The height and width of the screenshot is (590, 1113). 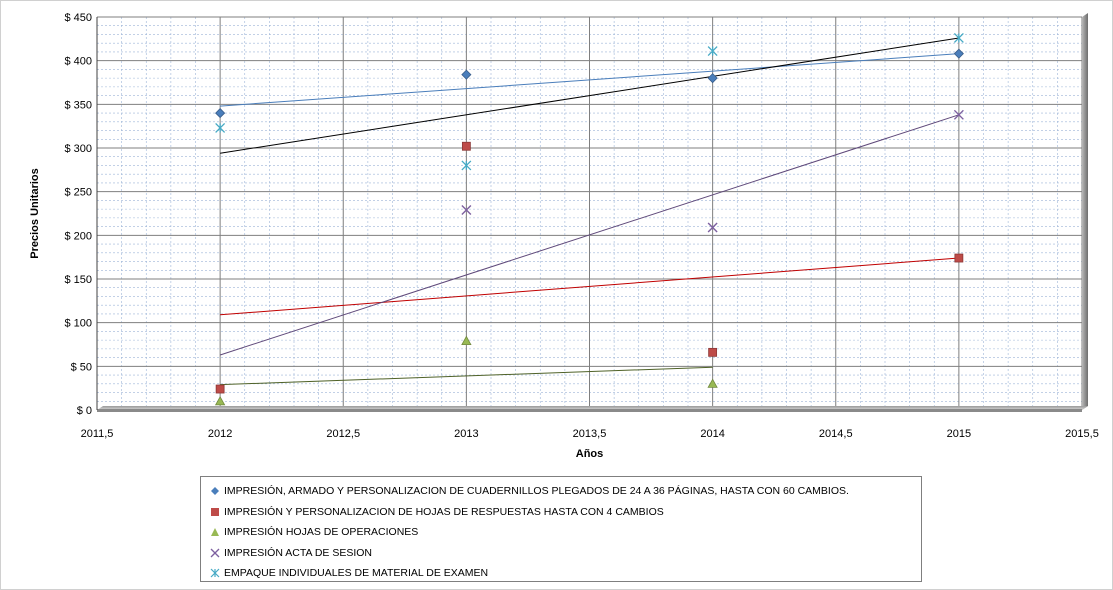 What do you see at coordinates (78, 280) in the screenshot?
I see `y-tick-label: $ 150` at bounding box center [78, 280].